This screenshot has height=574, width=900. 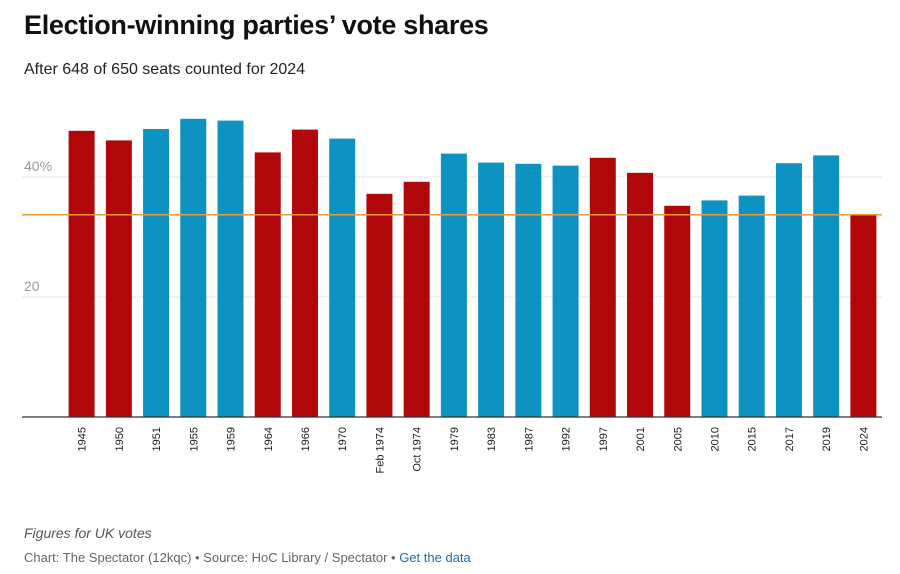 I want to click on x-category-label: 1997, so click(x=604, y=439).